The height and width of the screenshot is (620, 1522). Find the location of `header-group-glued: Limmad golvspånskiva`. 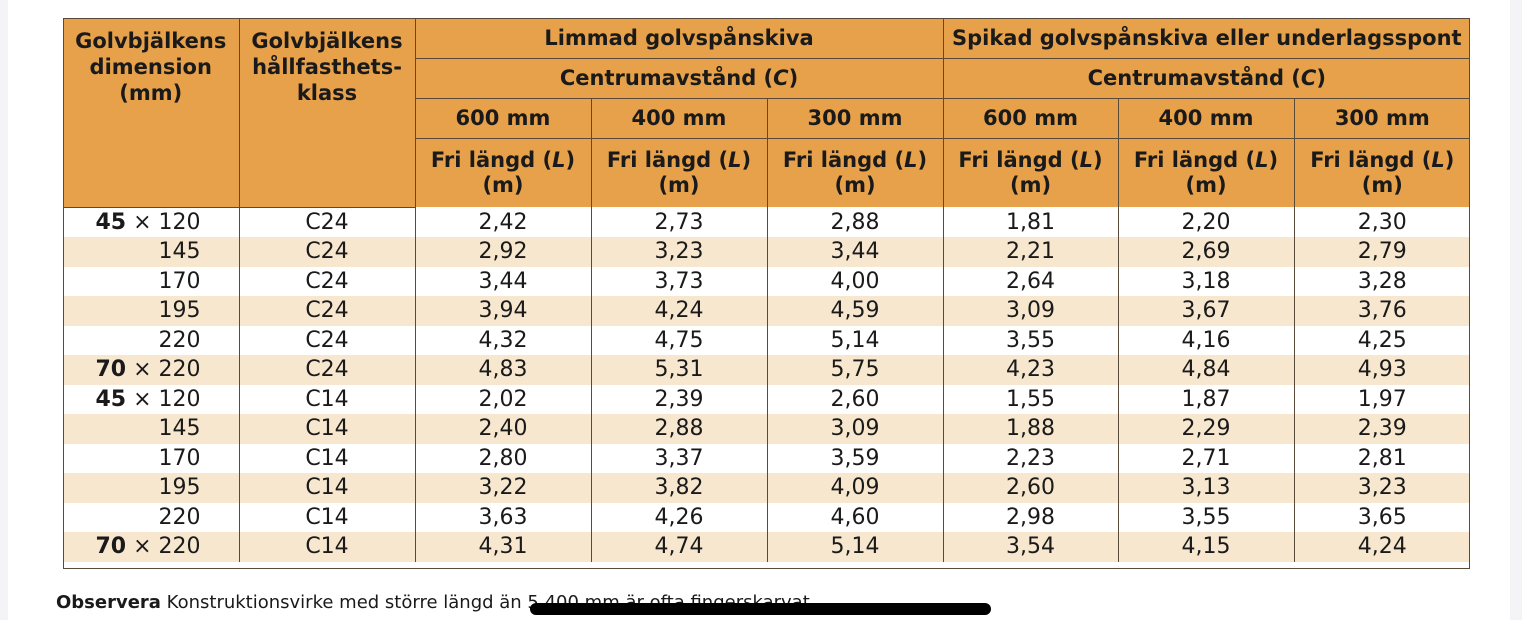

header-group-glued: Limmad golvspånskiva is located at coordinates (679, 38).